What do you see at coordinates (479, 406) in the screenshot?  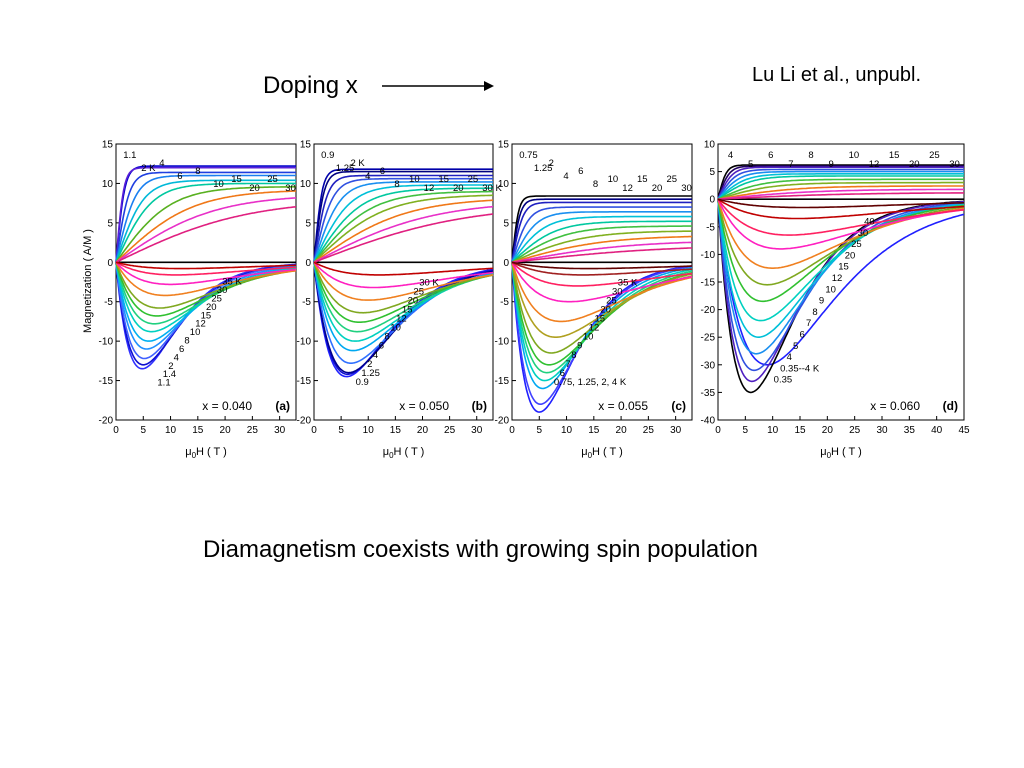 I see `panel-label: (b)` at bounding box center [479, 406].